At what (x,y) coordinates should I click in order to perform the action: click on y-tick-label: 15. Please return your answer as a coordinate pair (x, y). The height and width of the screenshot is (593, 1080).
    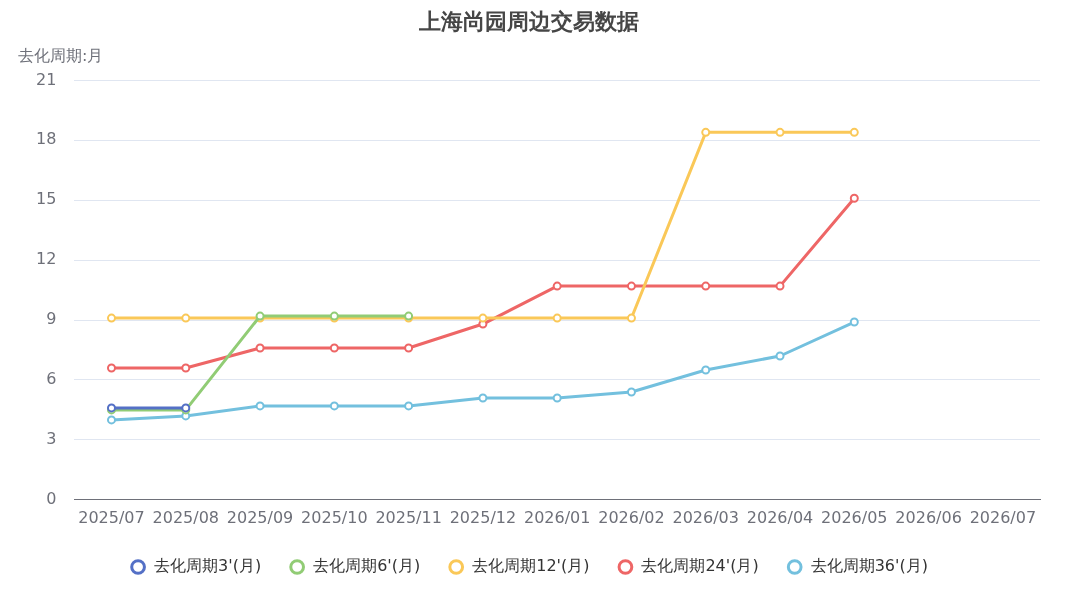
    Looking at the image, I should click on (46, 199).